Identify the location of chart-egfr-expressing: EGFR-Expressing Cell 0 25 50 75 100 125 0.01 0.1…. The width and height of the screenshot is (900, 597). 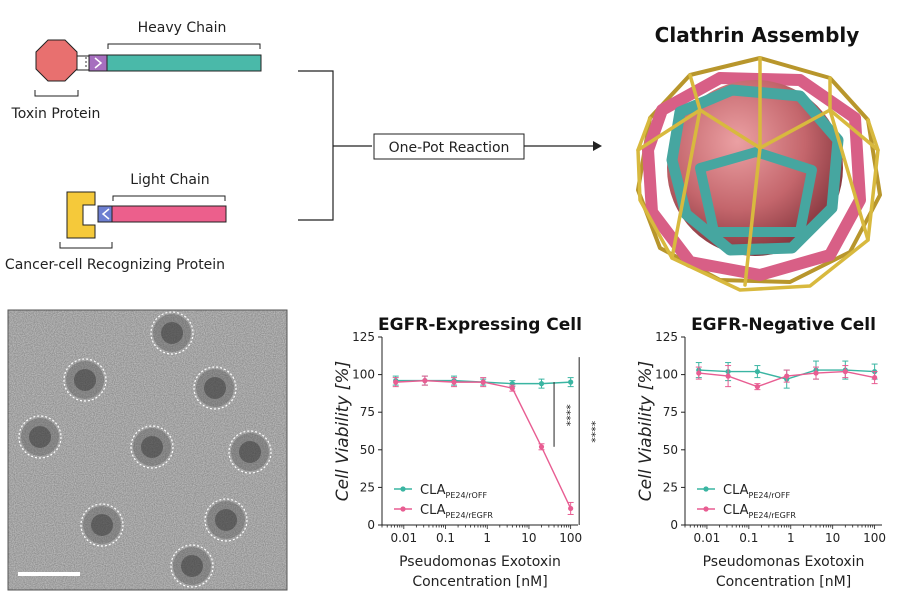
(465, 452).